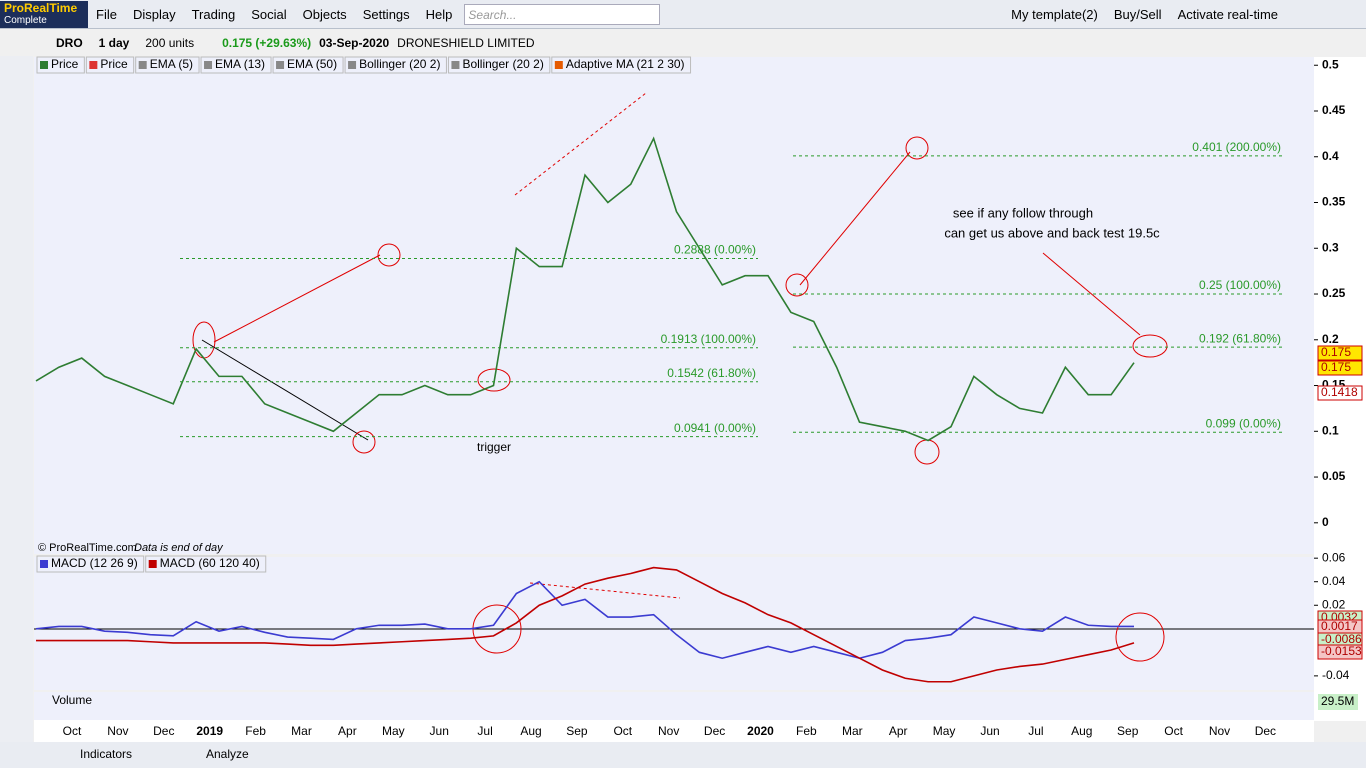 This screenshot has width=1366, height=768. I want to click on fib-label: 0.25 (100.00%), so click(1240, 285).